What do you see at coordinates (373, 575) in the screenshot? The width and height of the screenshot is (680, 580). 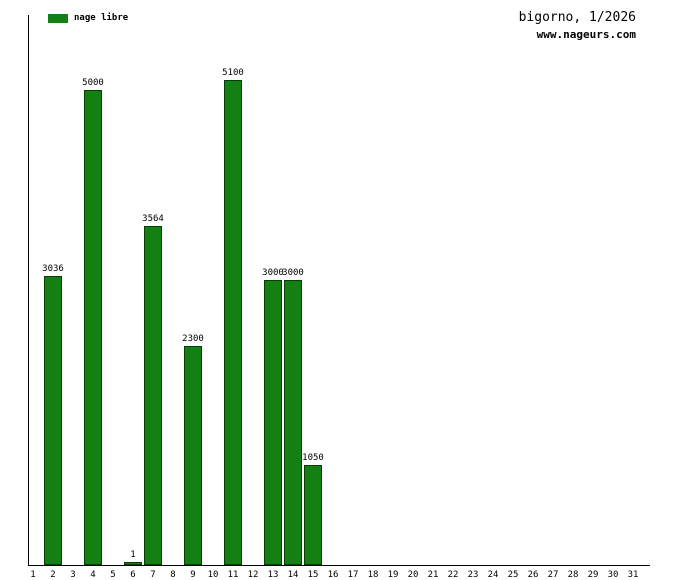 I see `x-tick-label: 18` at bounding box center [373, 575].